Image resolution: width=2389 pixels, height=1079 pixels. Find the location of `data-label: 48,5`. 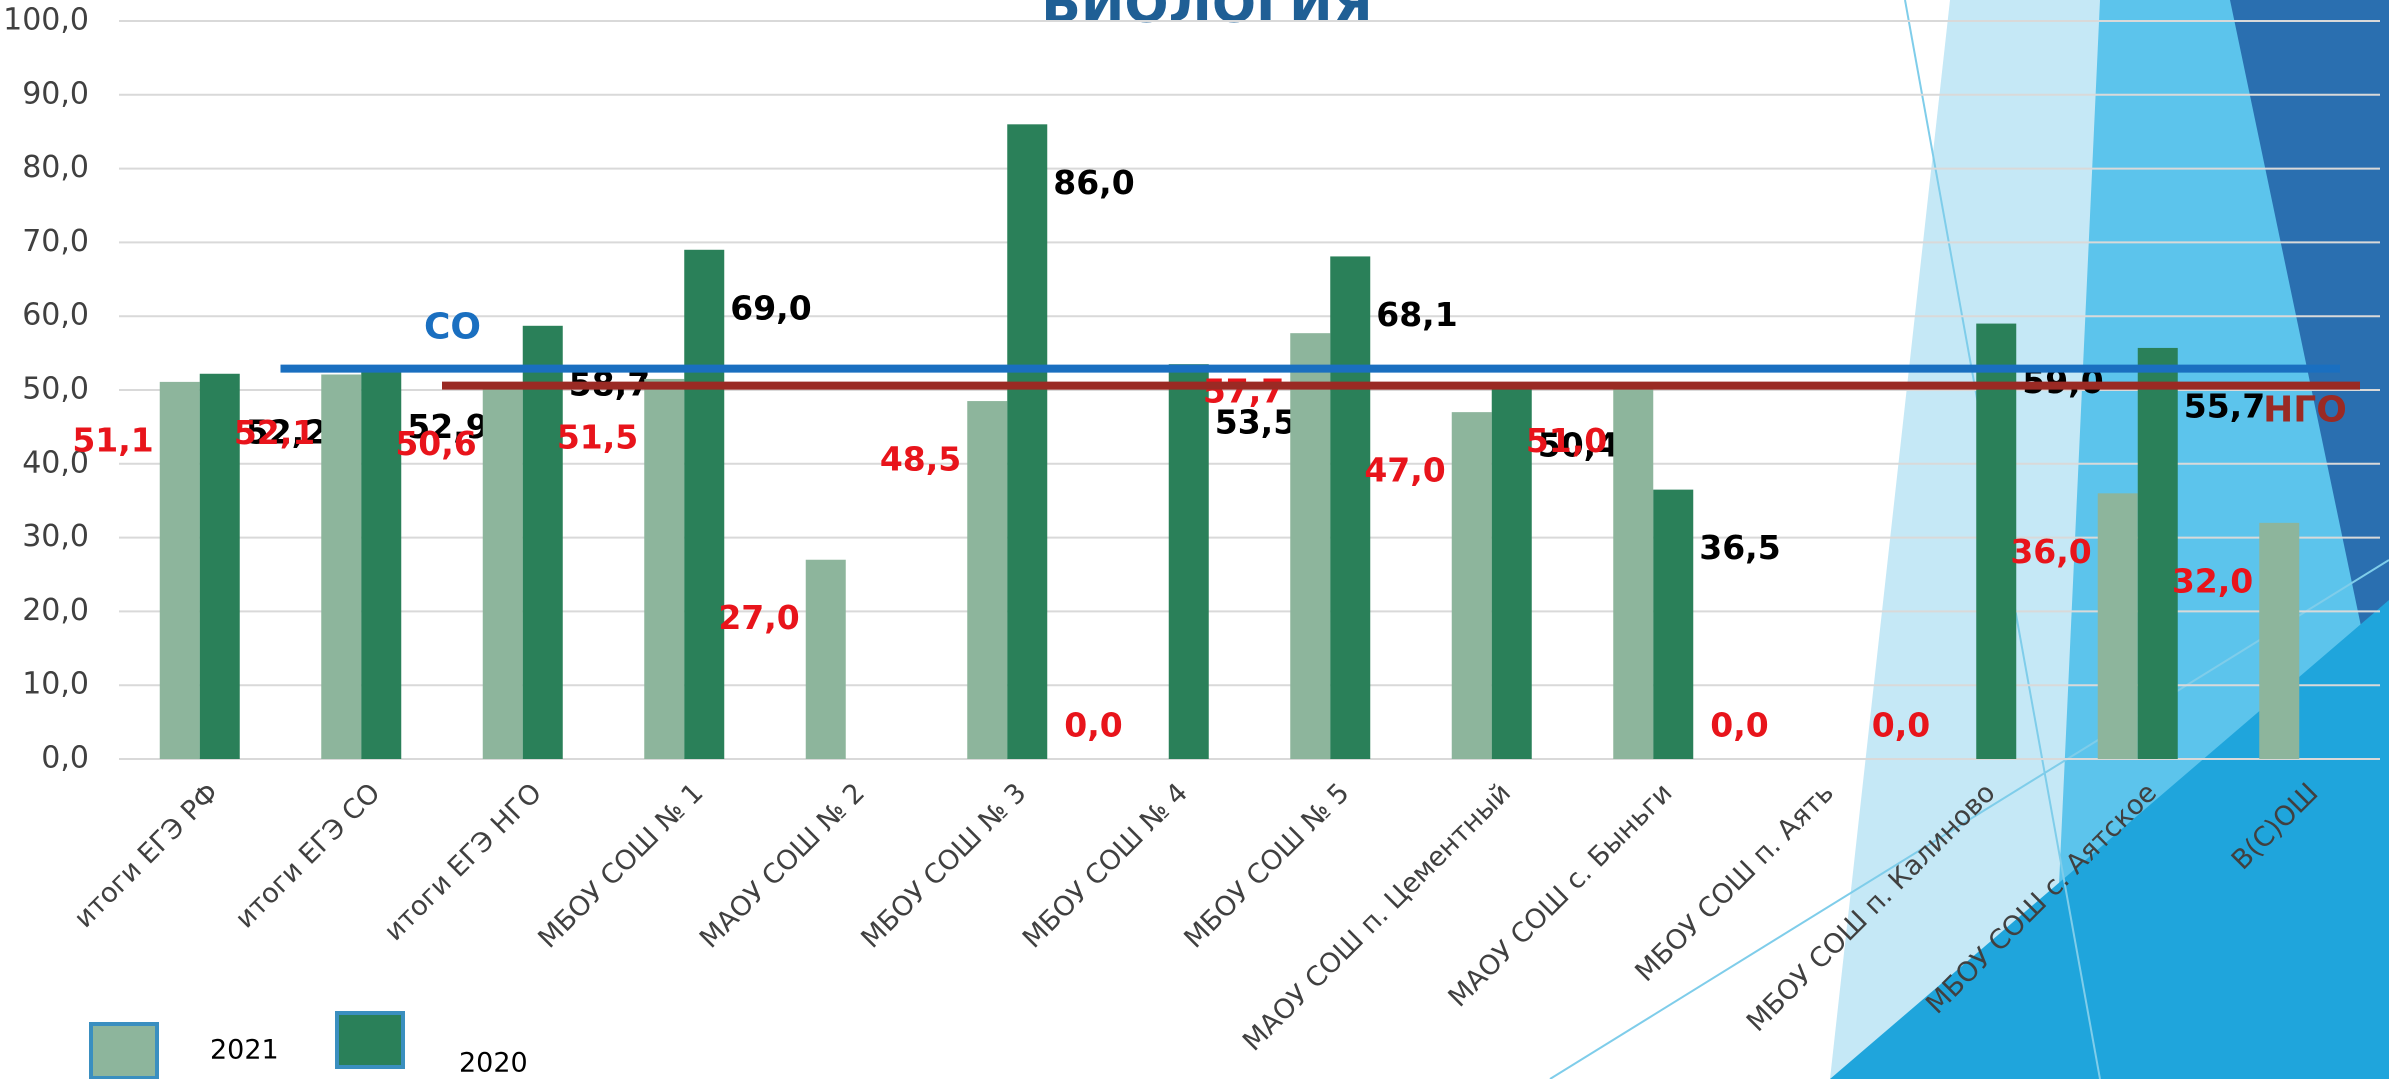

data-label: 48,5 is located at coordinates (920, 459).